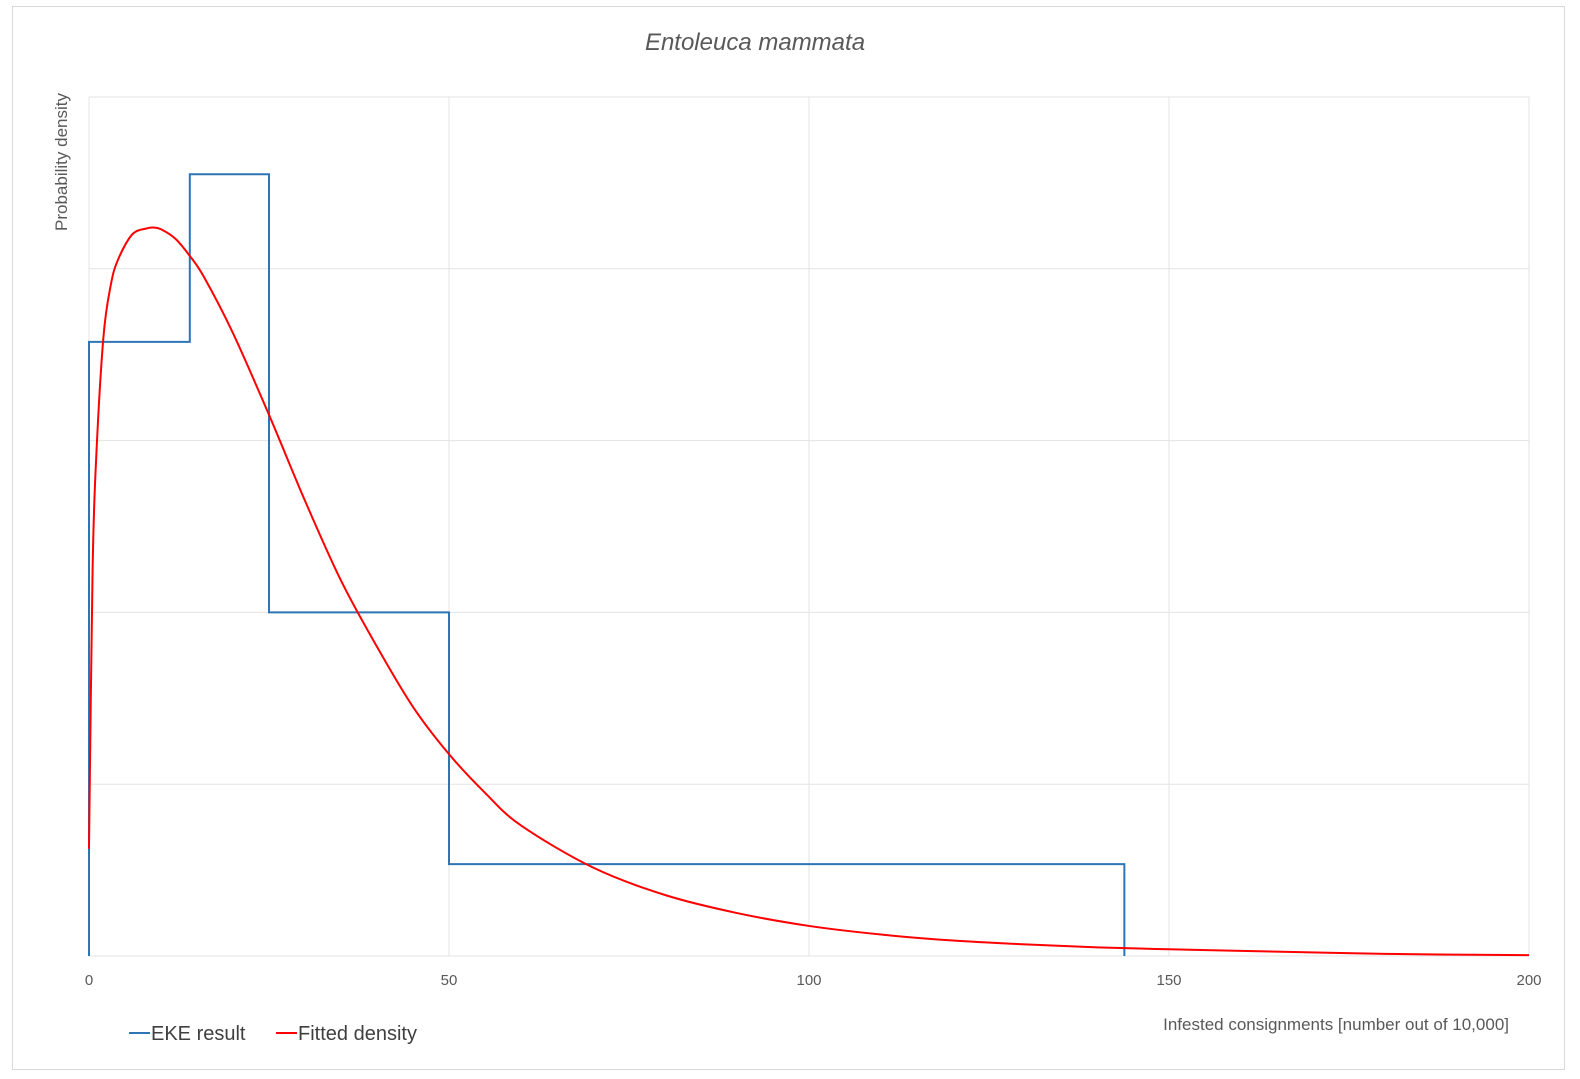  I want to click on x-tick-label: 0, so click(89, 980).